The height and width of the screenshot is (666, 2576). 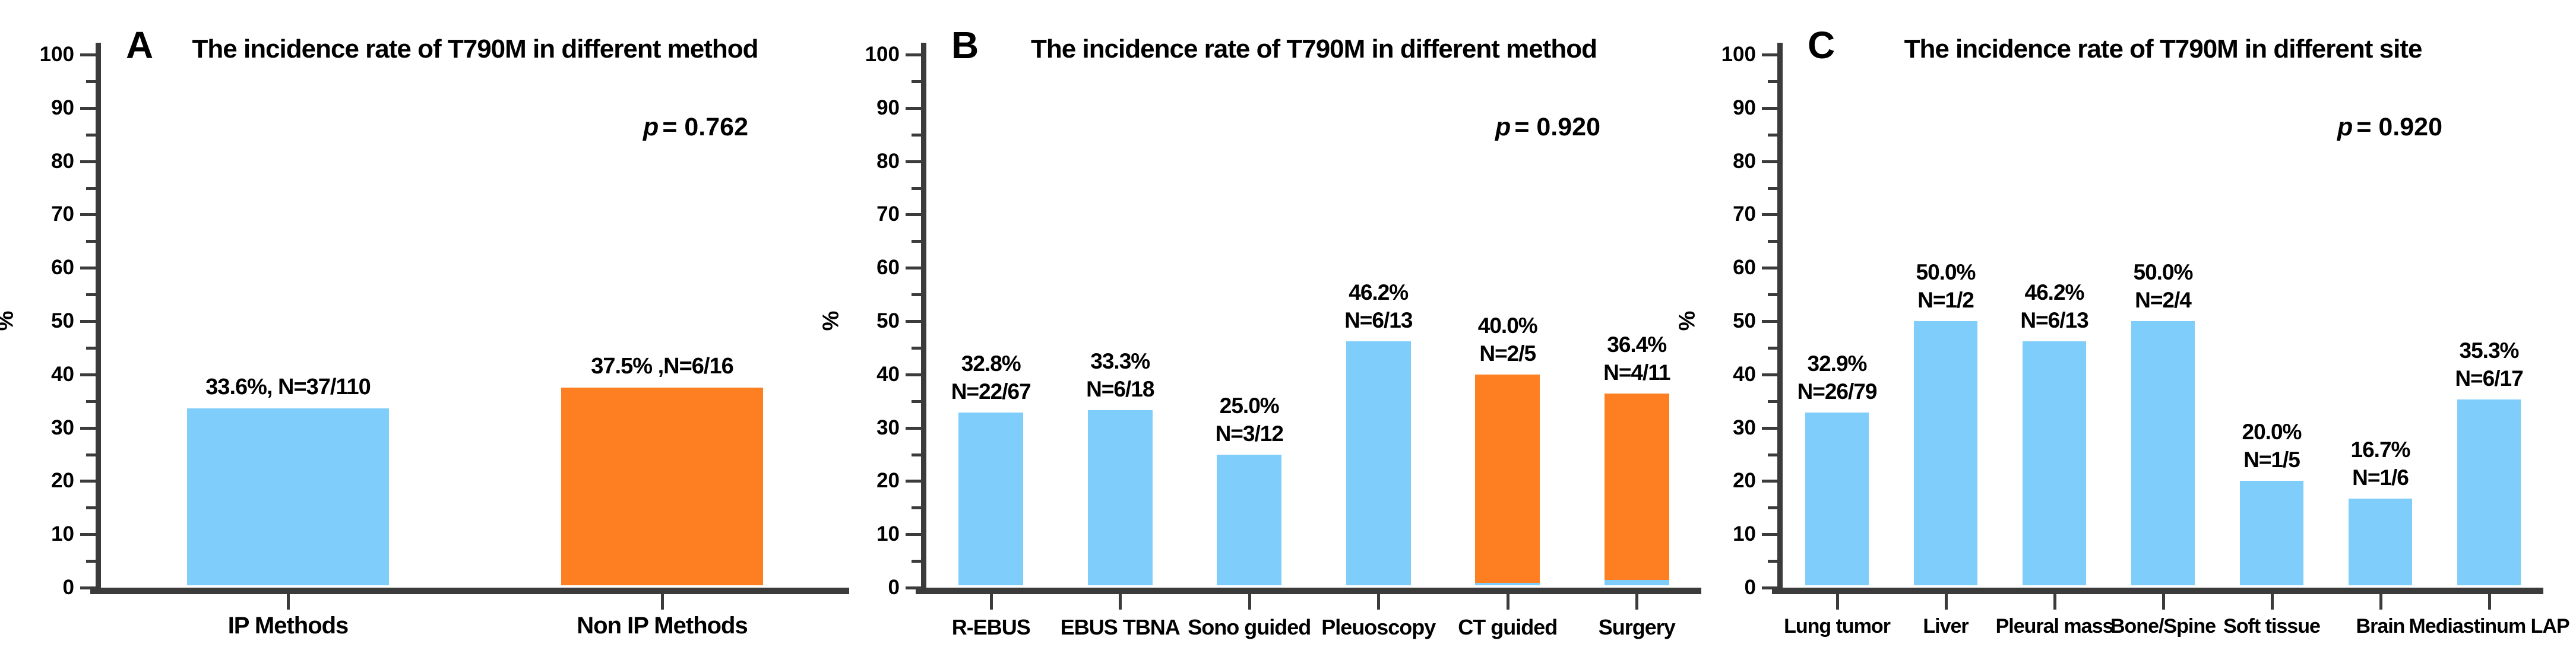 What do you see at coordinates (1837, 498) in the screenshot?
I see `bar-lung-tumor` at bounding box center [1837, 498].